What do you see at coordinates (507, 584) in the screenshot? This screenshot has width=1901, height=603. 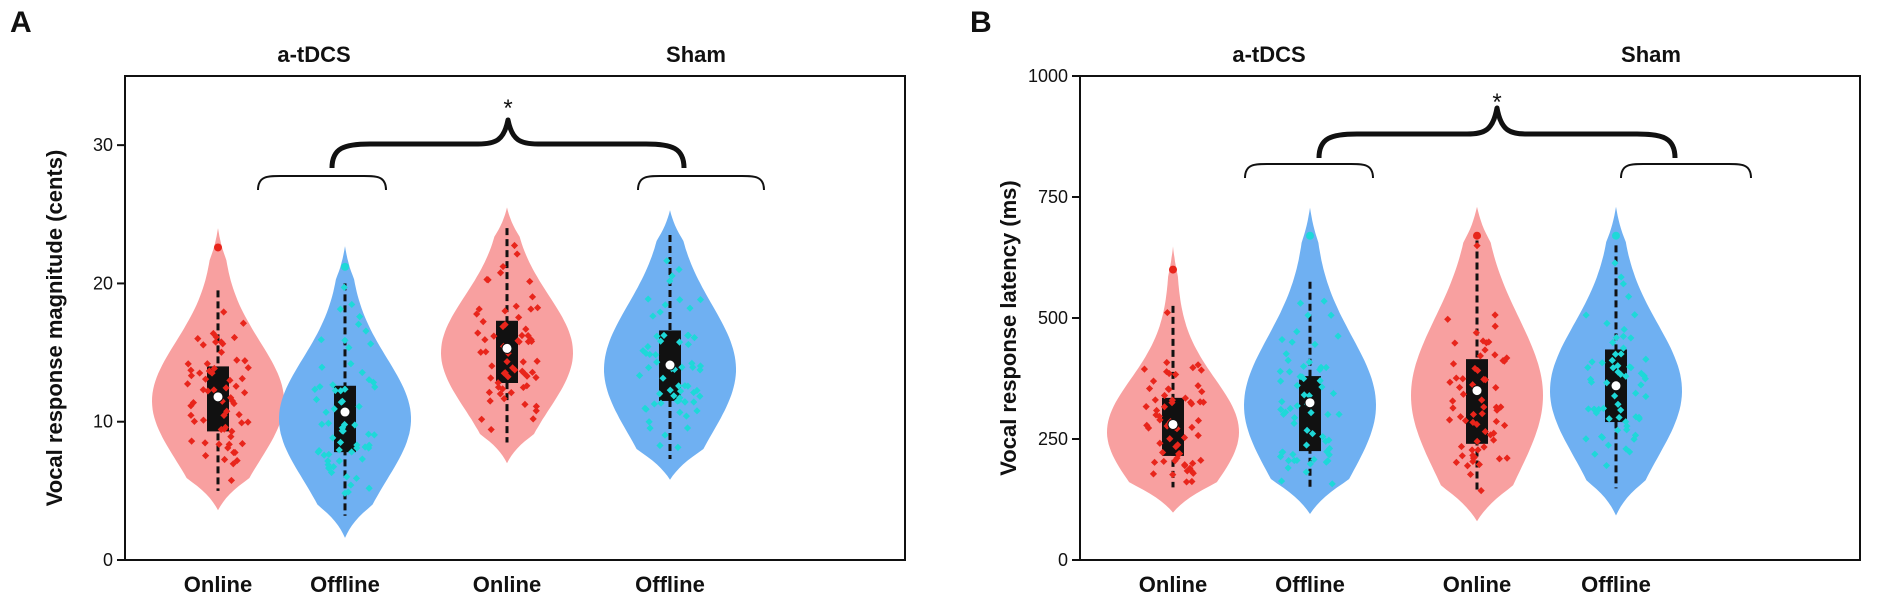 I see `x-label-a-2: Online` at bounding box center [507, 584].